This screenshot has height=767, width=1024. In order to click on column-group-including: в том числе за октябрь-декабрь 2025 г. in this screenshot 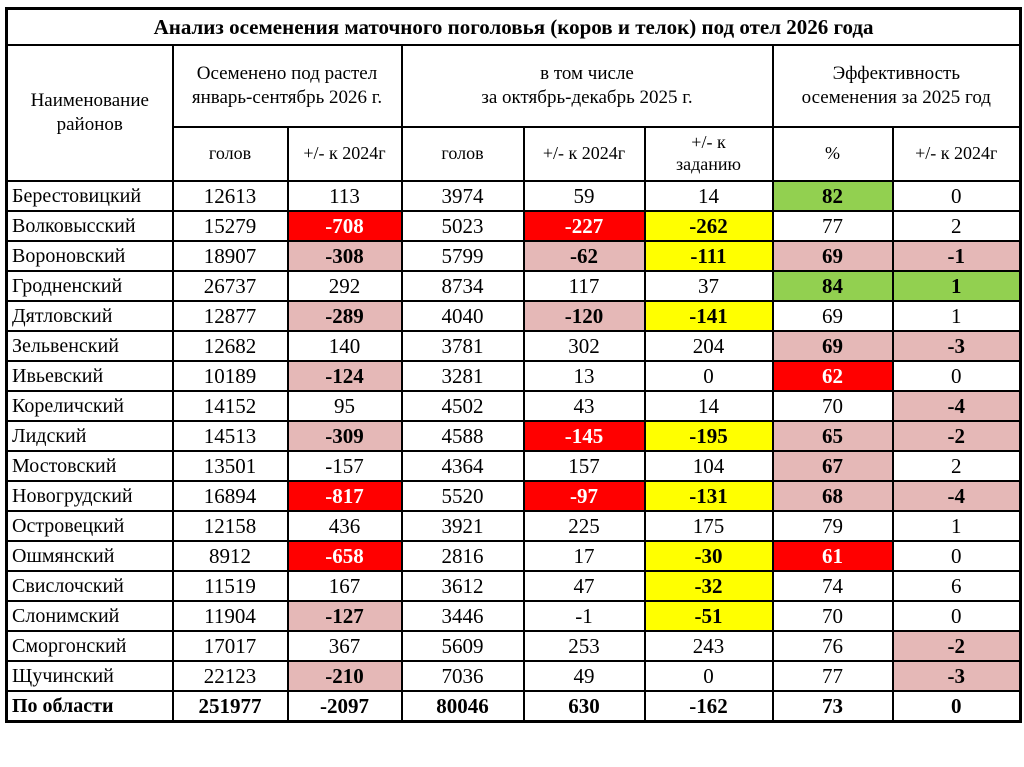, I will do `click(587, 86)`.